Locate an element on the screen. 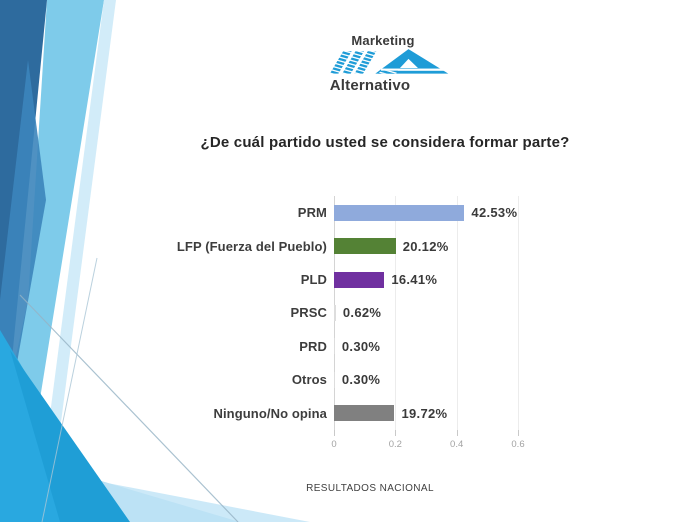  x-tick-label: 0 is located at coordinates (334, 444).